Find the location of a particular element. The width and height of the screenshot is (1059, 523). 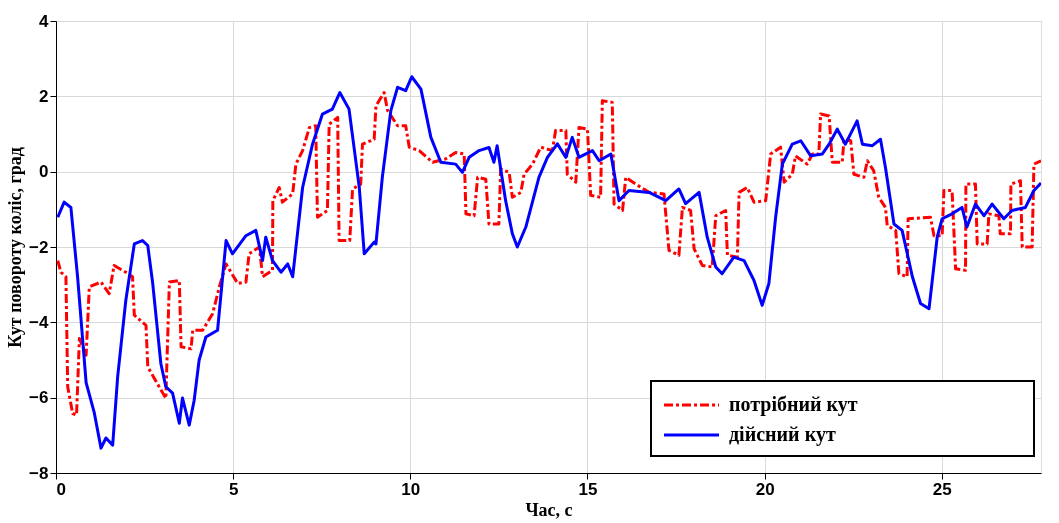

y-tick-label: 2 is located at coordinates (44, 96).